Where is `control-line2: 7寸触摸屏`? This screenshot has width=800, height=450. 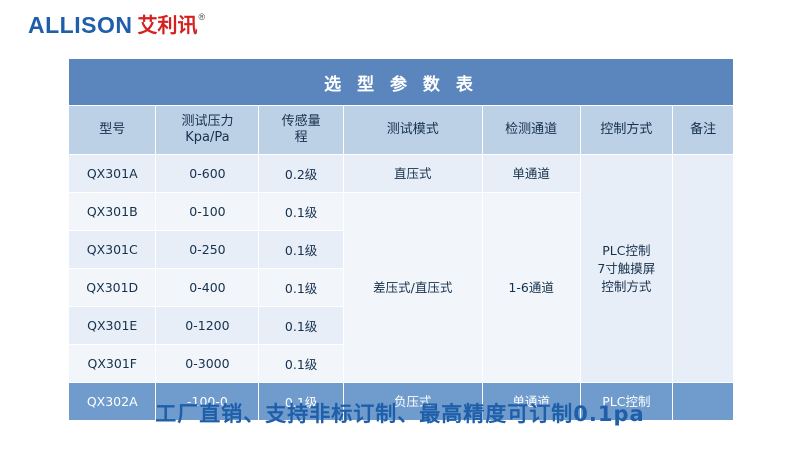 control-line2: 7寸触摸屏 is located at coordinates (626, 268).